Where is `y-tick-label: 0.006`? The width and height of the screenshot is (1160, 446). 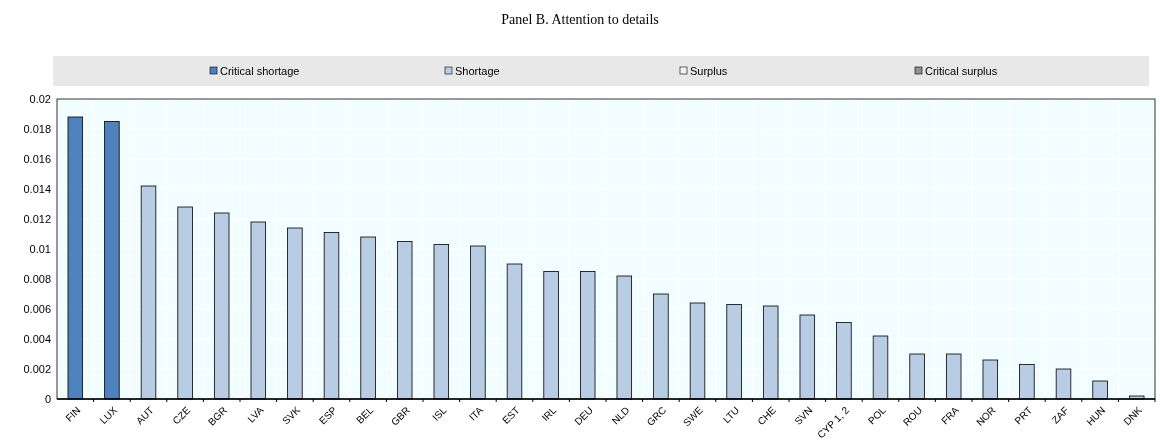
y-tick-label: 0.006 is located at coordinates (37, 309).